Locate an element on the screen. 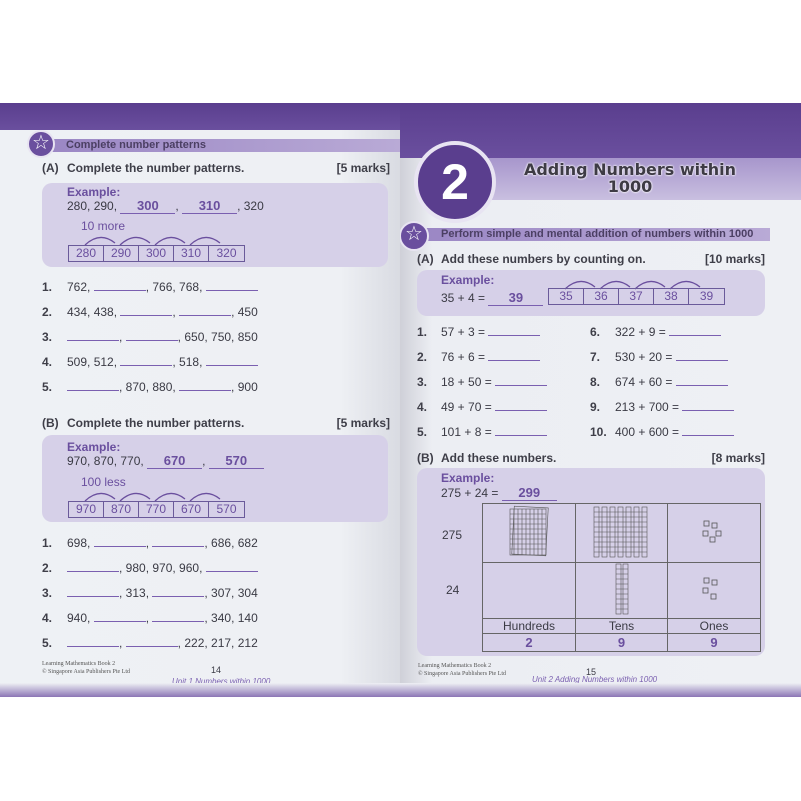  item-number: 3. is located at coordinates (422, 382).